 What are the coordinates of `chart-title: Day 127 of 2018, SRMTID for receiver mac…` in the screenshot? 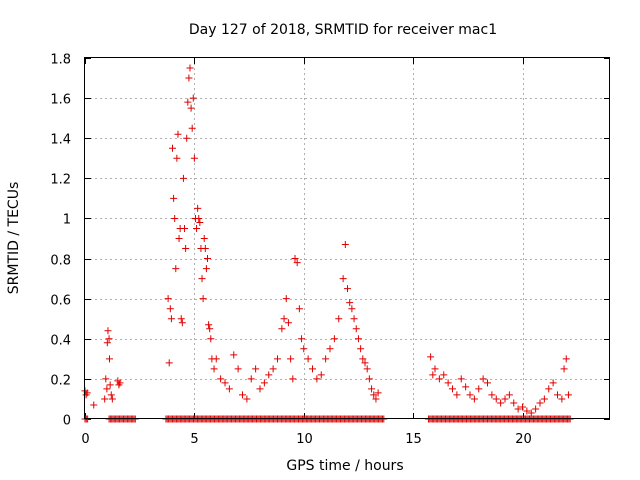 It's located at (343, 30).